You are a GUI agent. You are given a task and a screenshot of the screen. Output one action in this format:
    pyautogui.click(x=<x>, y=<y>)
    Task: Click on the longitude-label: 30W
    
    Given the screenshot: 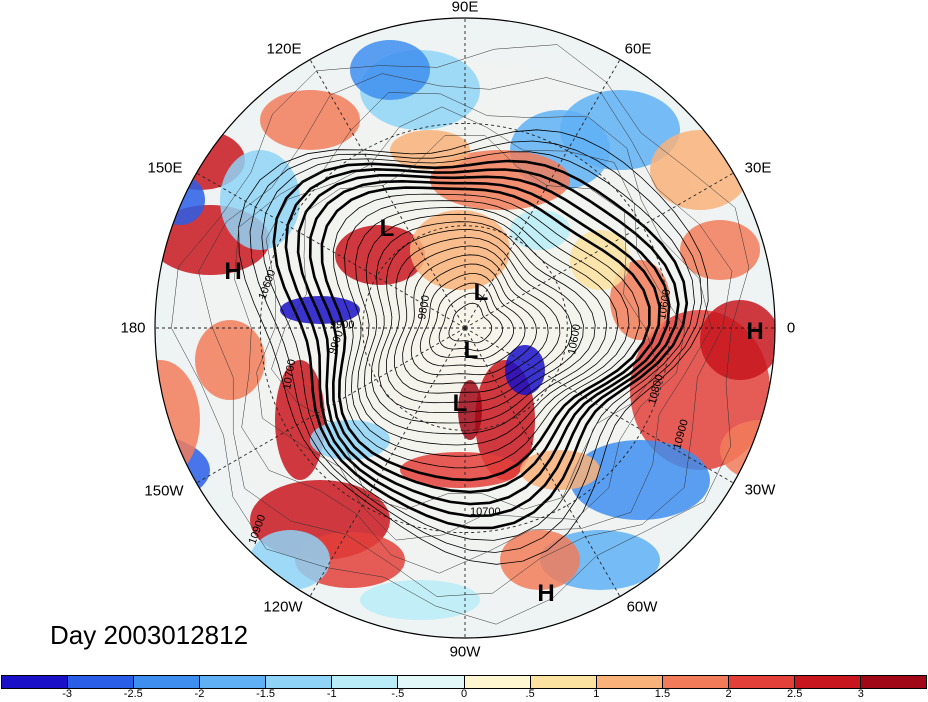 What is the action you would take?
    pyautogui.click(x=760, y=490)
    